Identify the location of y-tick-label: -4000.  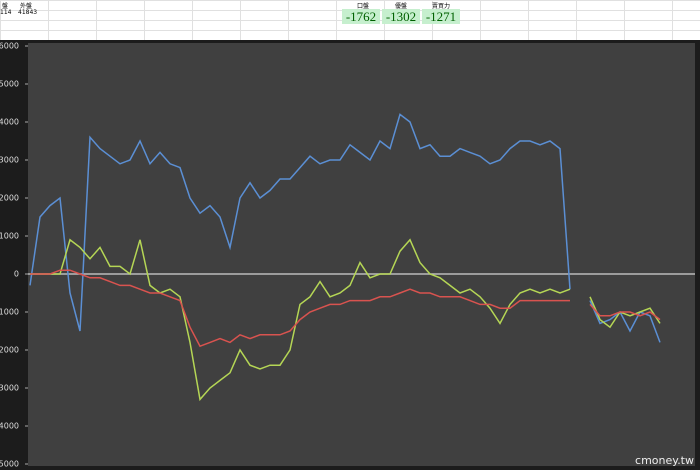
(9, 426).